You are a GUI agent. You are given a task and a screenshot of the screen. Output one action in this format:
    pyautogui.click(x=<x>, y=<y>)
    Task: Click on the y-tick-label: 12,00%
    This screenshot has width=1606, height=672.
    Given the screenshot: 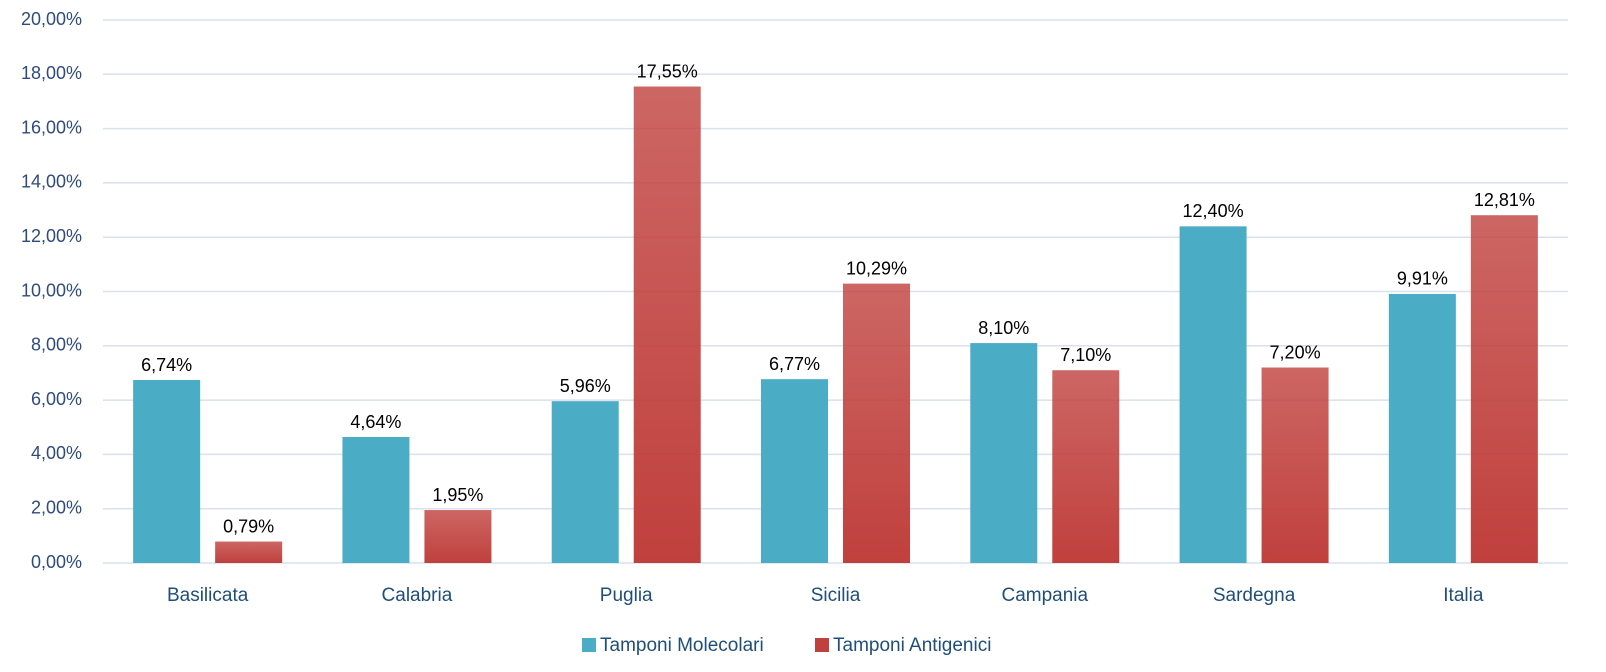 What is the action you would take?
    pyautogui.click(x=51, y=236)
    